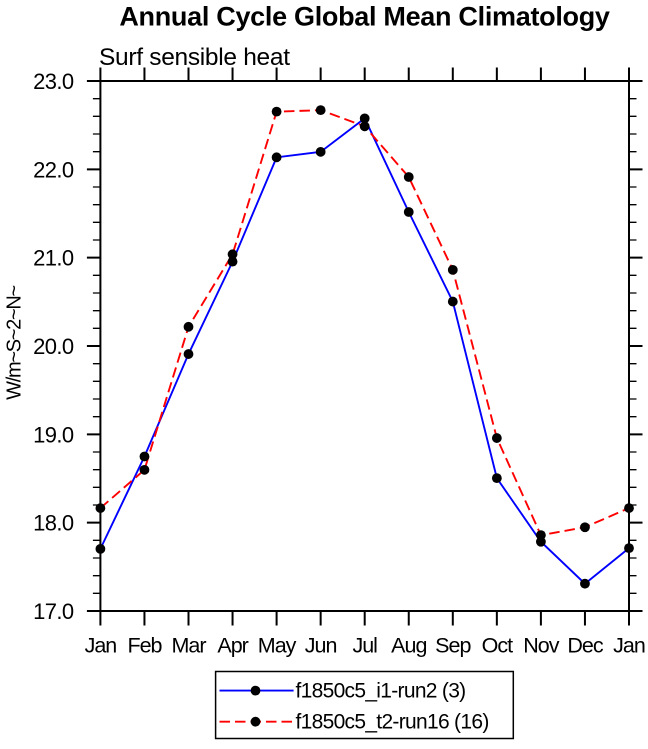 The image size is (648, 749). Describe the element at coordinates (194, 57) in the screenshot. I see `svg-text: Surf sensible heat` at that location.